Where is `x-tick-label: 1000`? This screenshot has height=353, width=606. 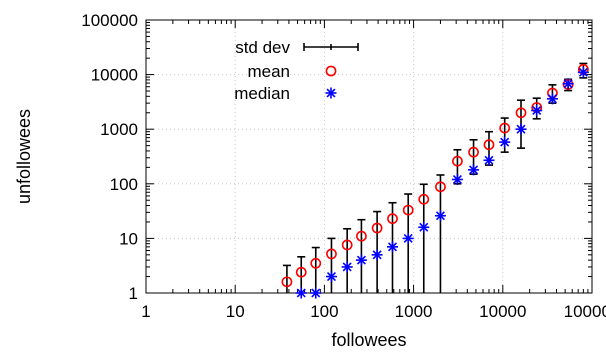
x-tick-label: 1000 is located at coordinates (414, 311).